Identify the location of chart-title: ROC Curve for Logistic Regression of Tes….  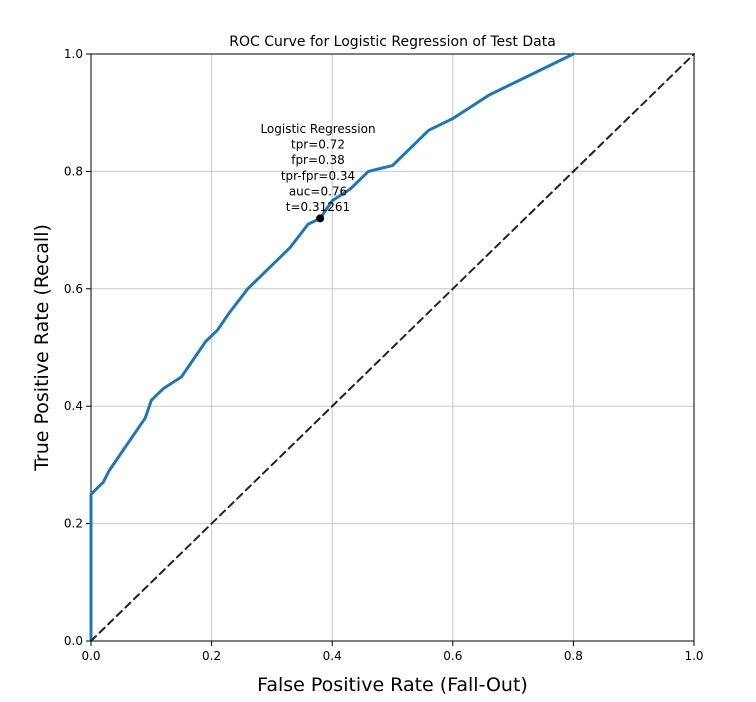
(392, 42).